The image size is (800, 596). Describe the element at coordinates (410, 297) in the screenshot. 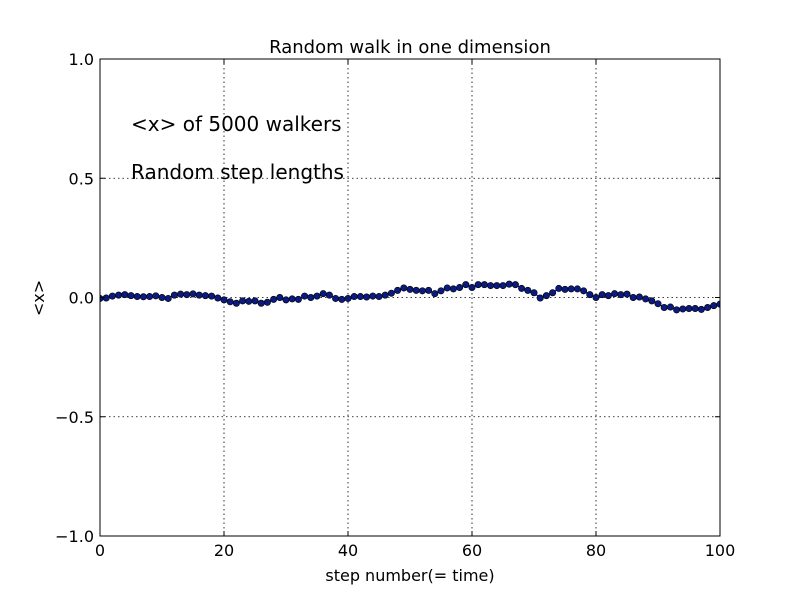

I see `plot-area` at that location.